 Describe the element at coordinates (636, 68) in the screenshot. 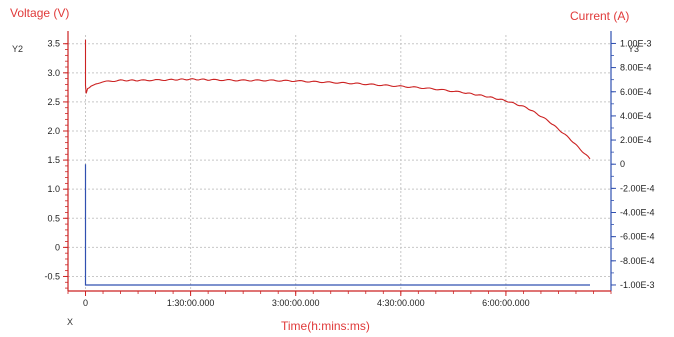

I see `right-y-tick-label: 8.00E-4` at that location.